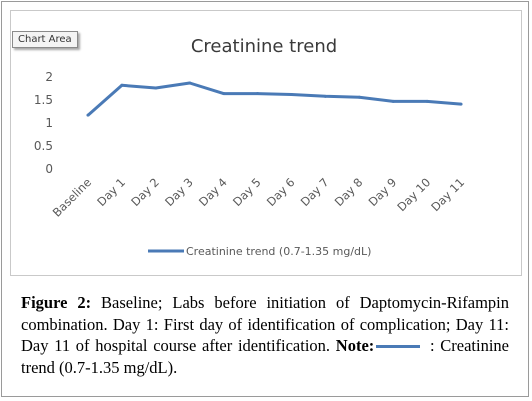 The height and width of the screenshot is (401, 532). I want to click on series-layer, so click(274, 99).